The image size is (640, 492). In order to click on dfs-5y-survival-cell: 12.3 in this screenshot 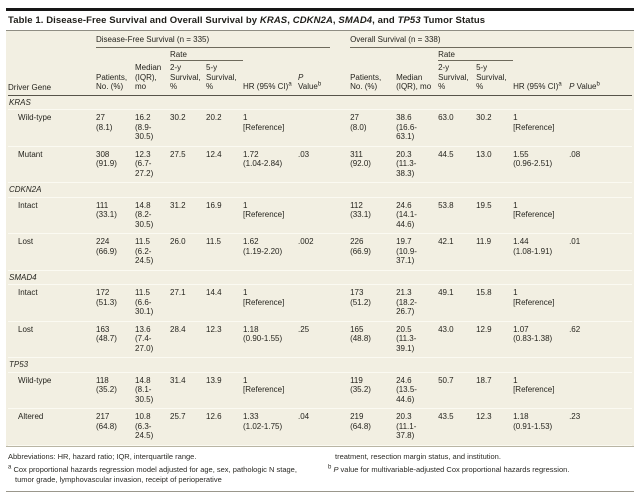, I will do `click(224, 339)`.